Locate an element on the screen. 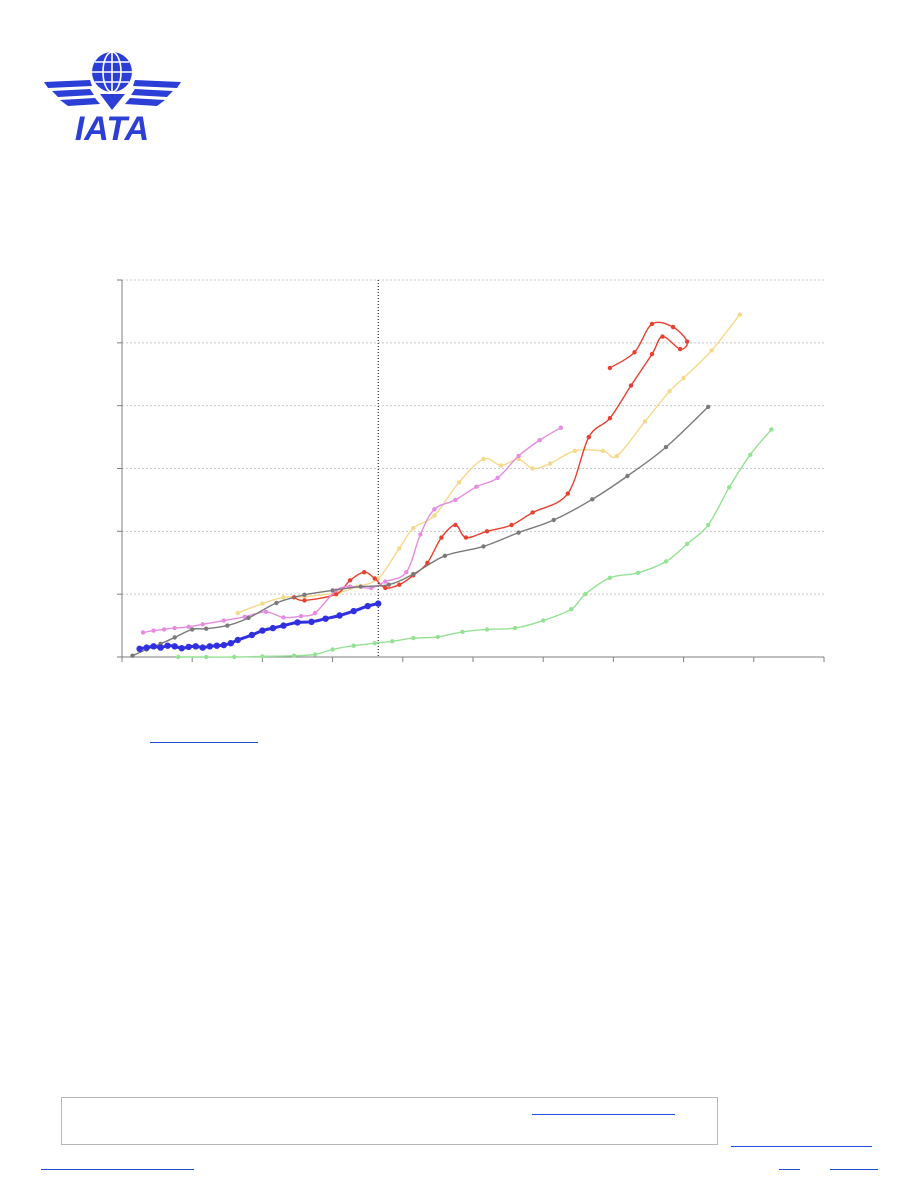  footer-notice-box is located at coordinates (389, 1121).